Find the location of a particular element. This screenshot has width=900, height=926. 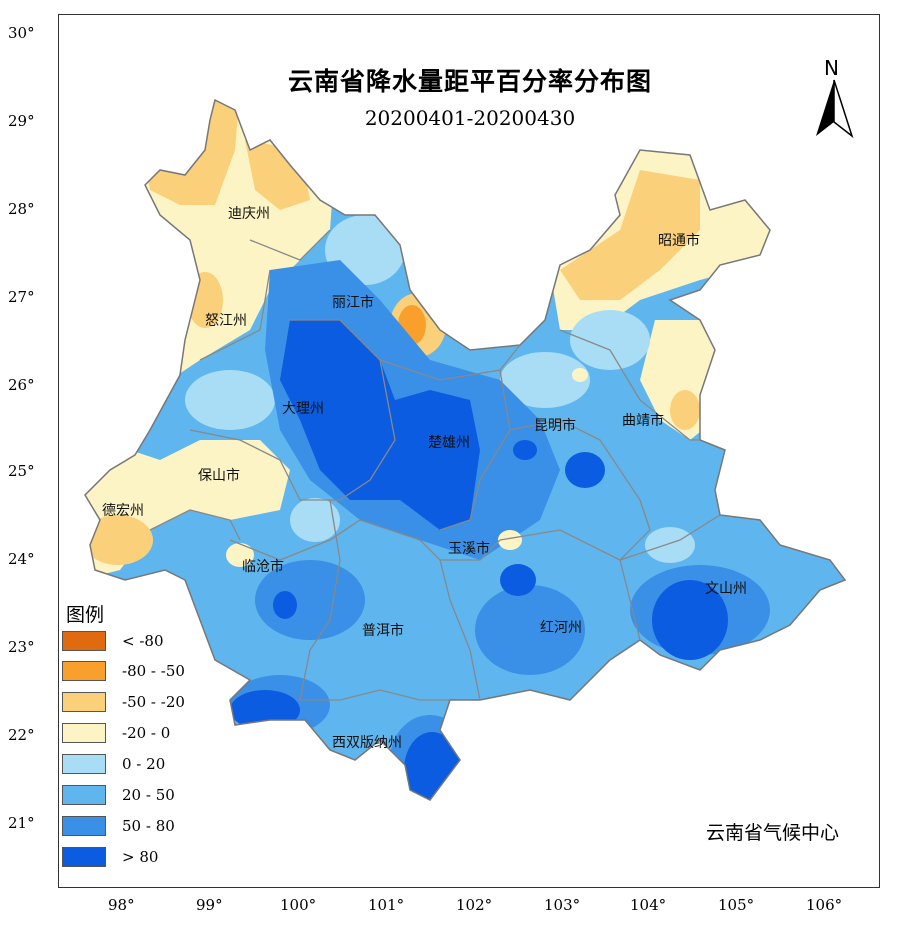

lon-label: 106° is located at coordinates (824, 905).